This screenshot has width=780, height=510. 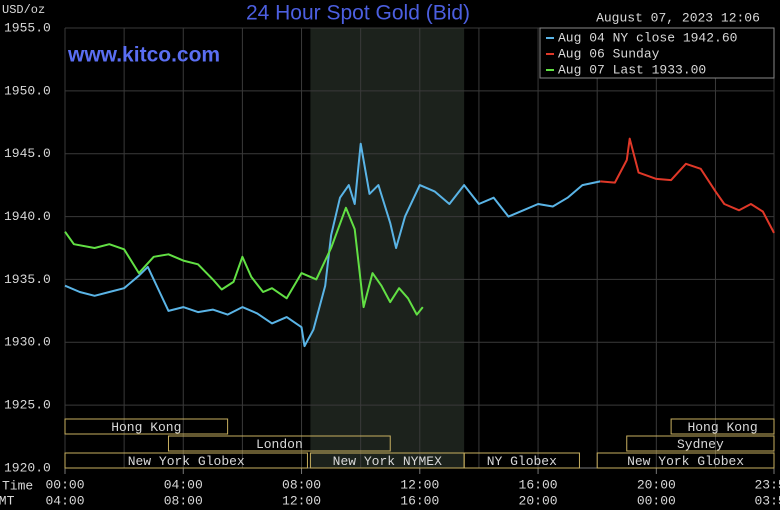 I want to click on gmt-tick-label: 20:00, so click(x=538, y=500).